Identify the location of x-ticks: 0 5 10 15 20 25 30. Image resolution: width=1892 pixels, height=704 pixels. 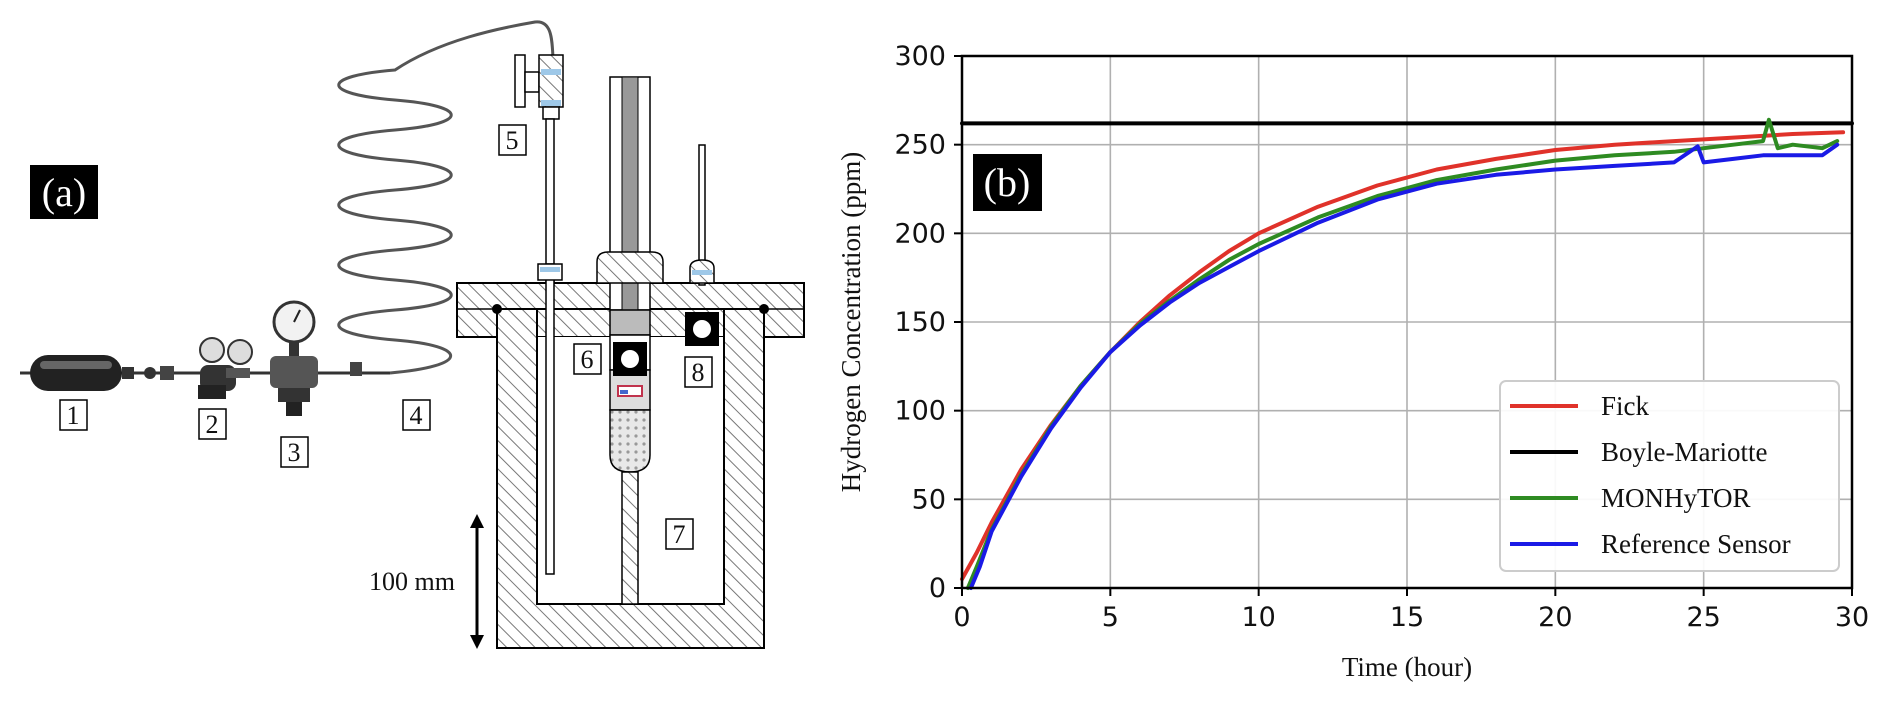
(1411, 610).